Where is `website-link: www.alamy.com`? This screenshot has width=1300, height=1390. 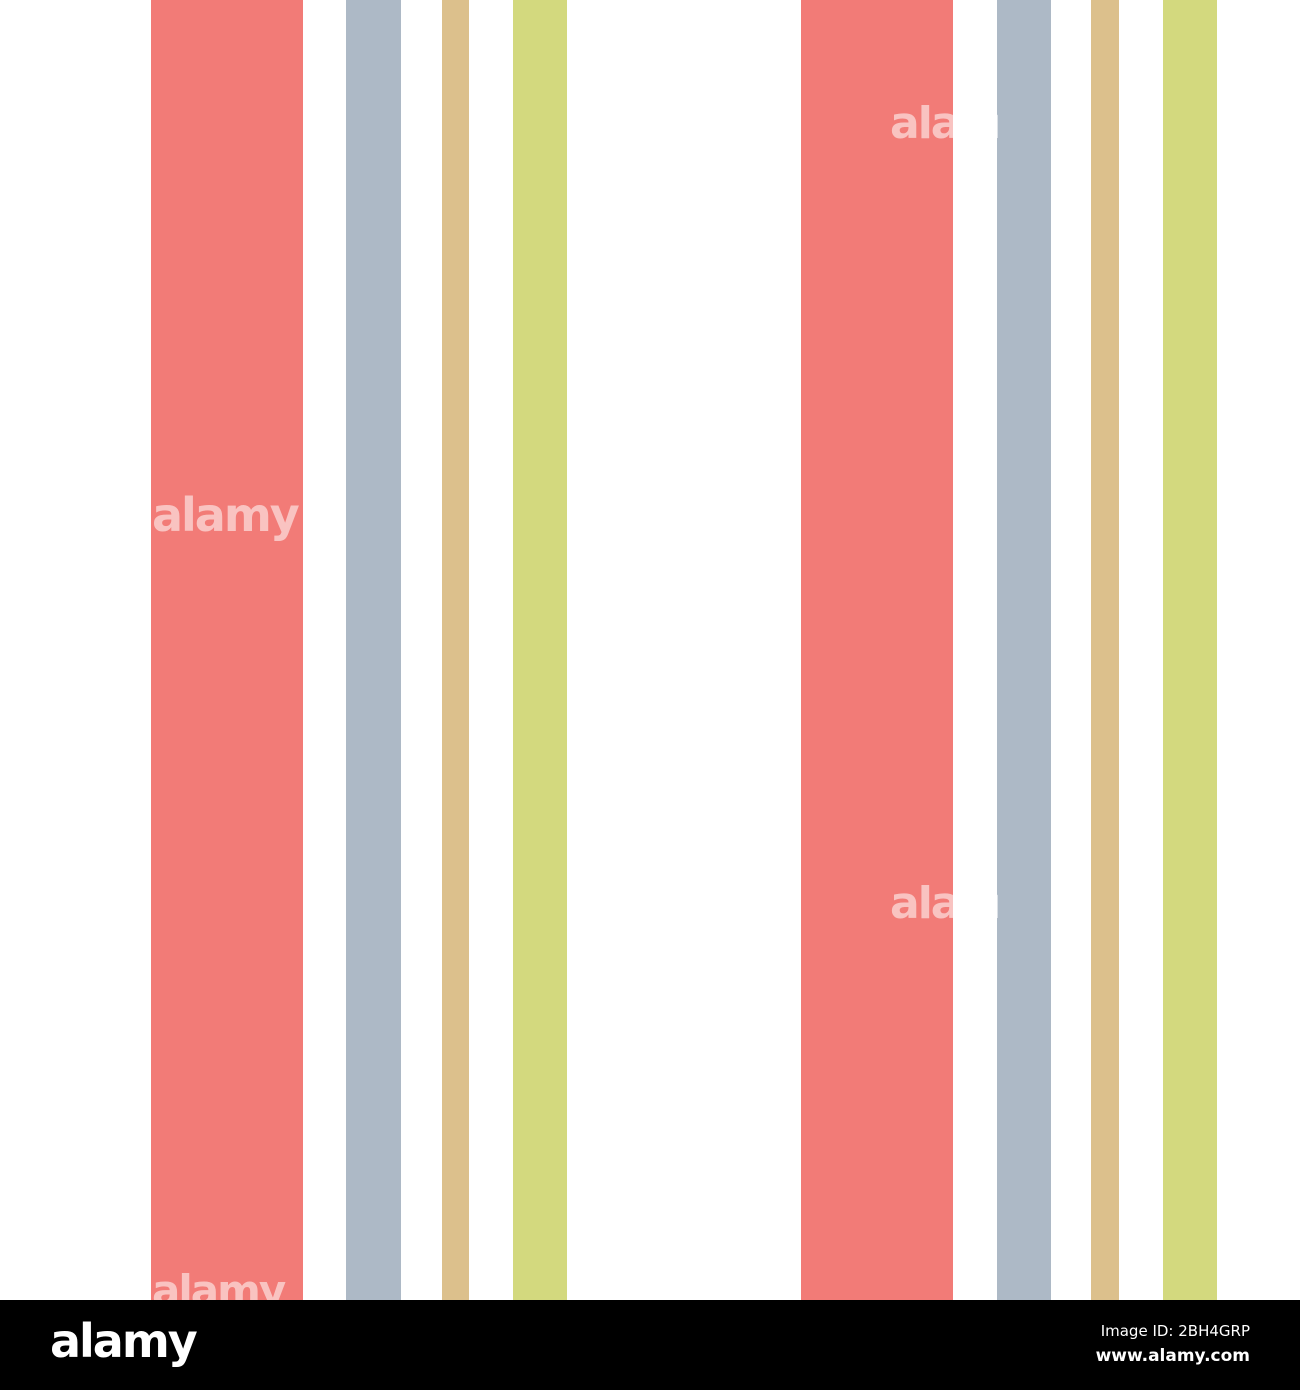
website-link: www.alamy.com is located at coordinates (1172, 1356).